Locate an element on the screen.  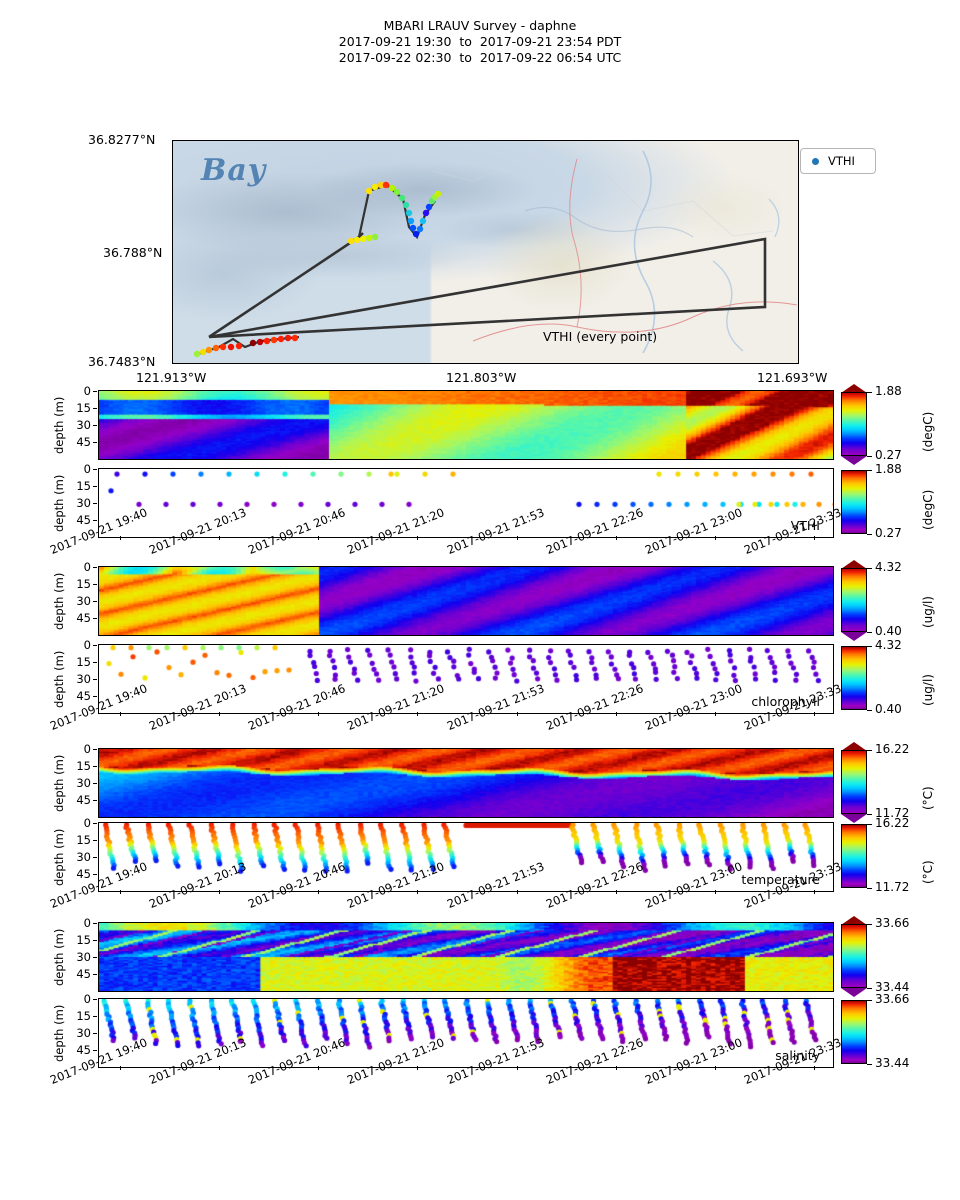
colorbar-vmin-label: 11.72 is located at coordinates (892, 887).